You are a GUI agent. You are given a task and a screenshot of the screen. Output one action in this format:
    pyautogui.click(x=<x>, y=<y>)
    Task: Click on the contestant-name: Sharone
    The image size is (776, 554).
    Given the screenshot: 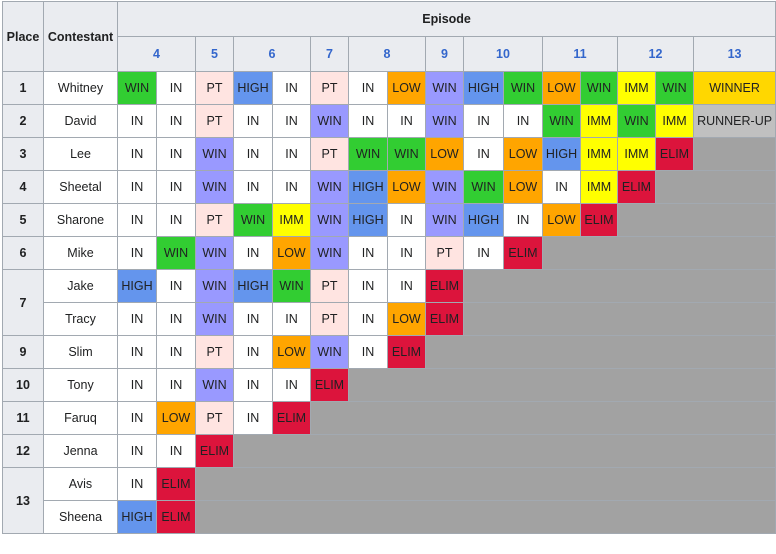 What is the action you would take?
    pyautogui.click(x=80, y=220)
    